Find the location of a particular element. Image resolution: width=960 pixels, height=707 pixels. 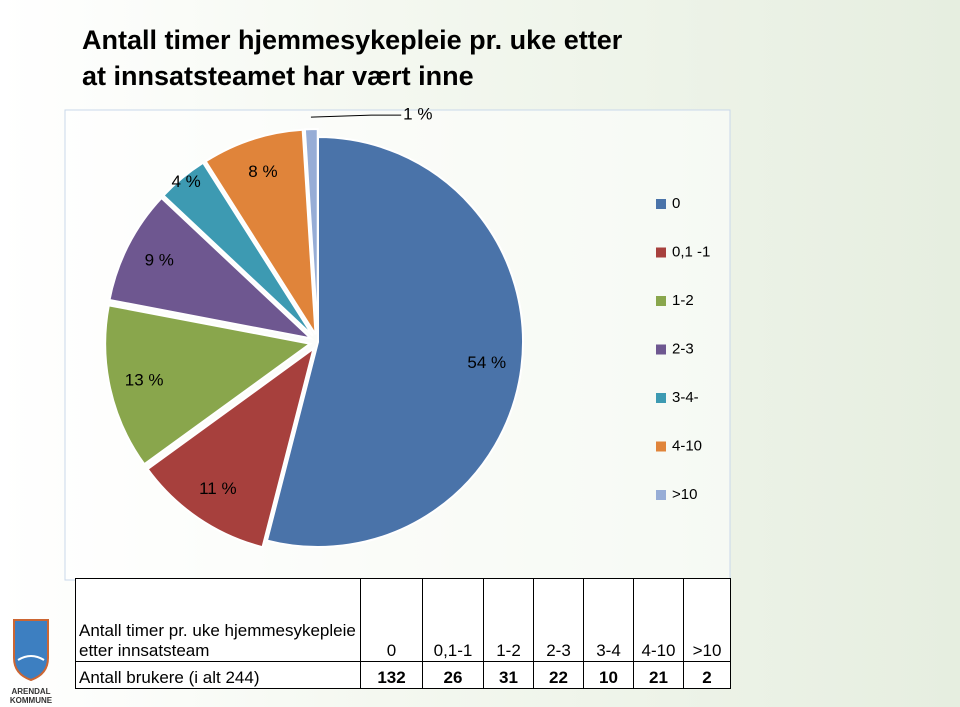

table-cell: 4-10 is located at coordinates (658, 620).